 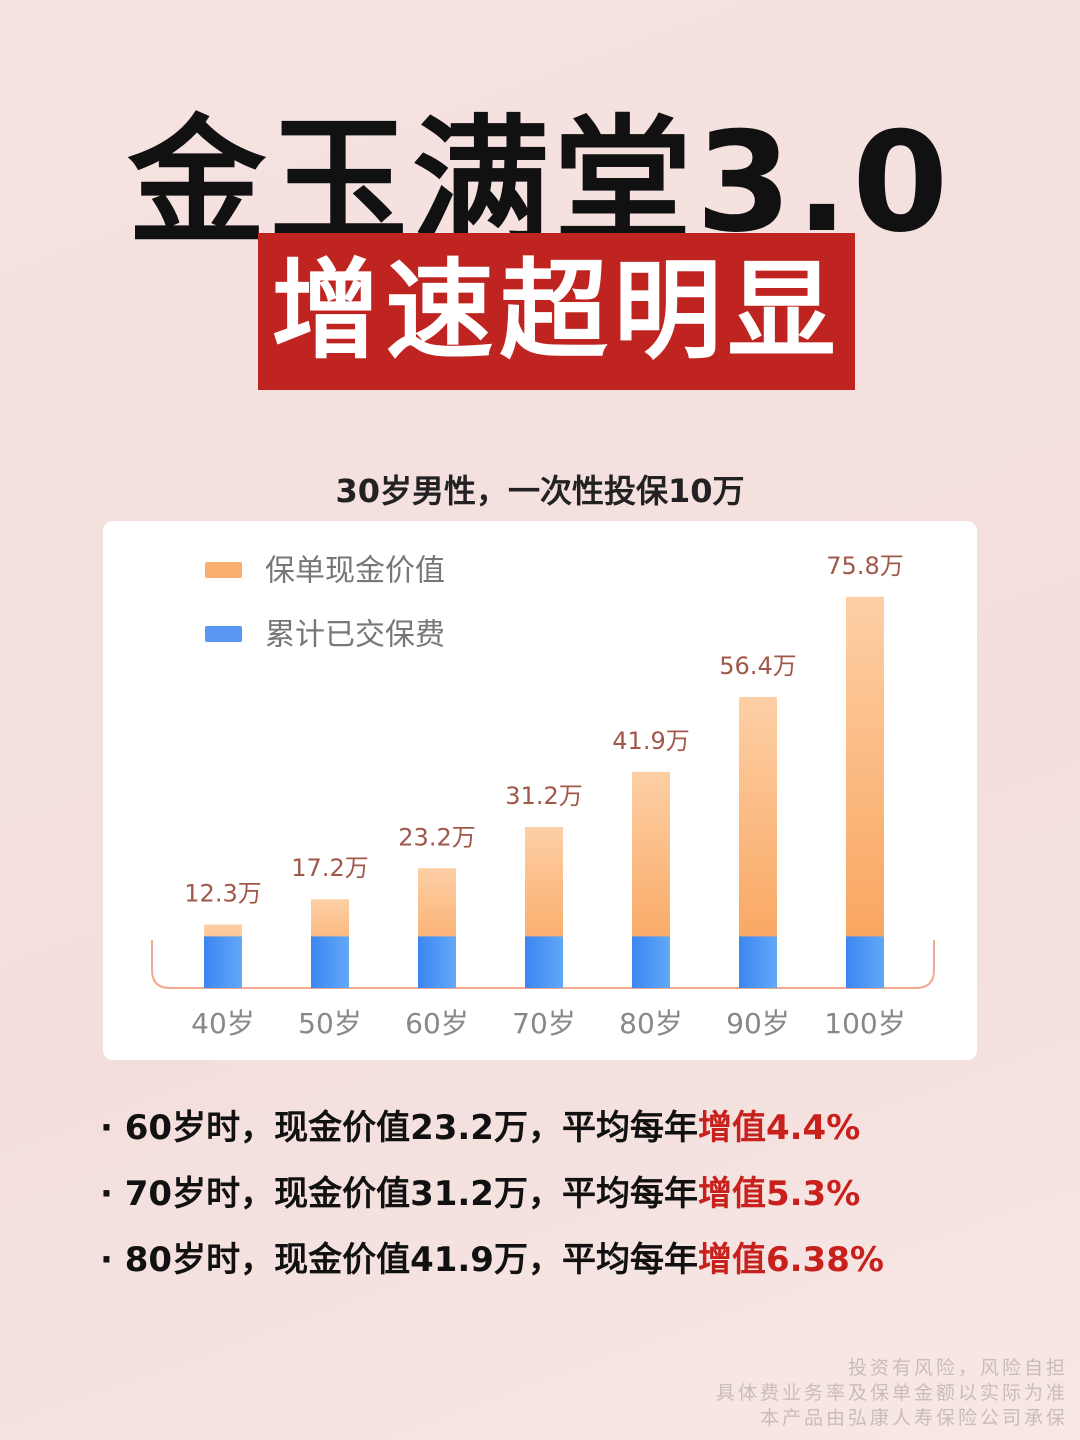 I want to click on x-tick-label: 50岁, so click(x=330, y=1023).